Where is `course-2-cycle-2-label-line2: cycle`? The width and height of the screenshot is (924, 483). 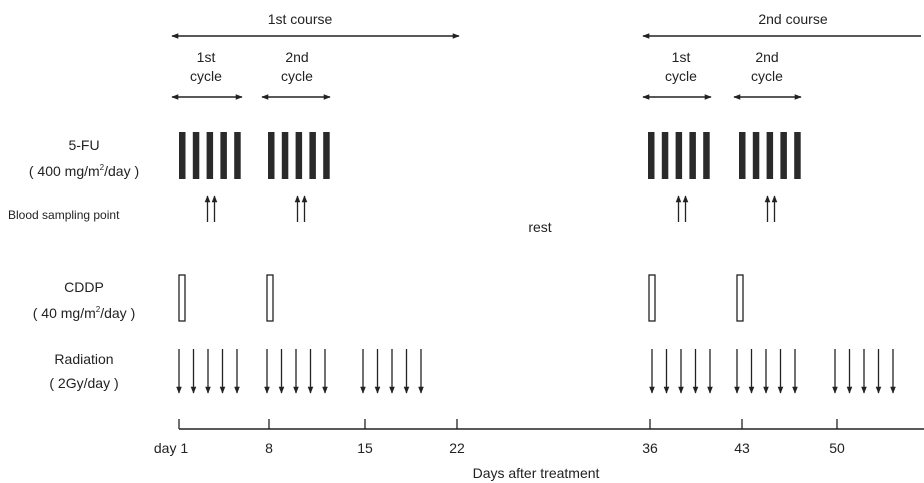
course-2-cycle-2-label-line2: cycle is located at coordinates (767, 76).